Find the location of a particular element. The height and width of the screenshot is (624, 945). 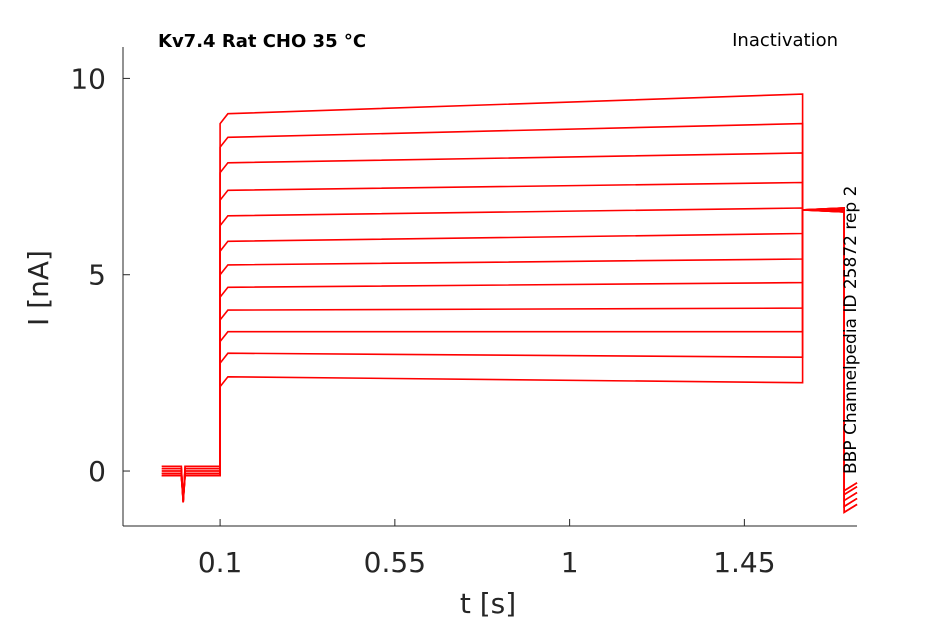

y-ticks: 0 5 10 is located at coordinates (100, 275).